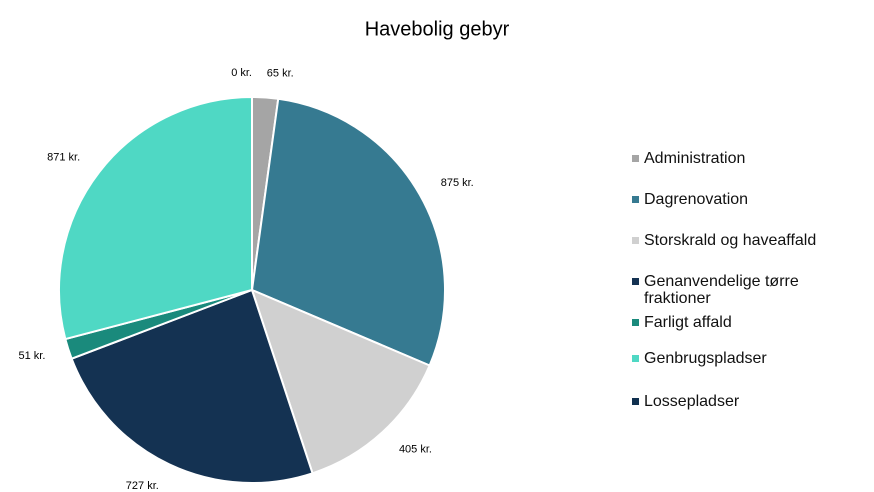  I want to click on legend-item: Genbrugspladser, so click(739, 358).